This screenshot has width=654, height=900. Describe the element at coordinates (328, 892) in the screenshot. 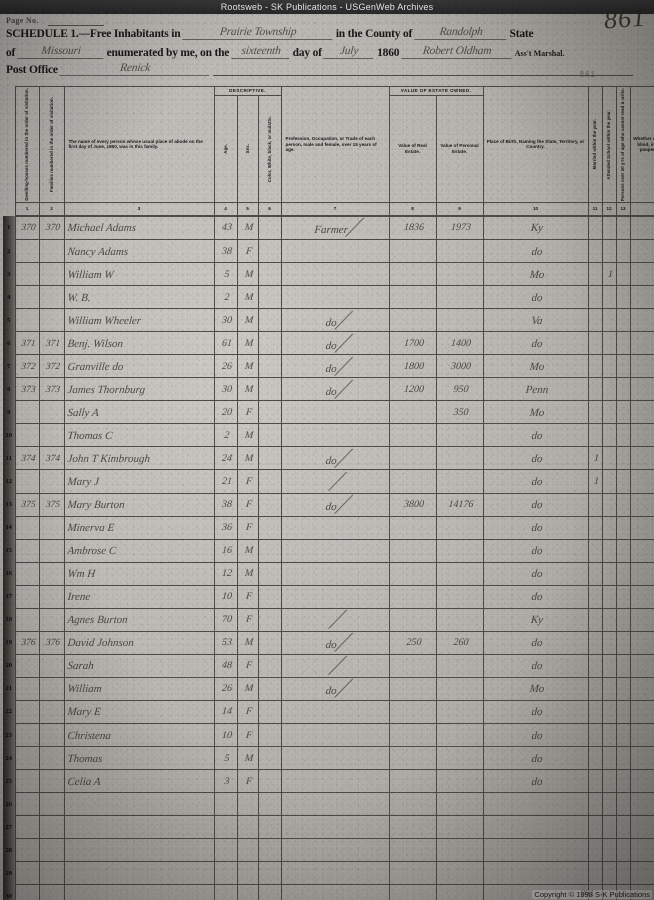

I see `table-row: 3030` at that location.